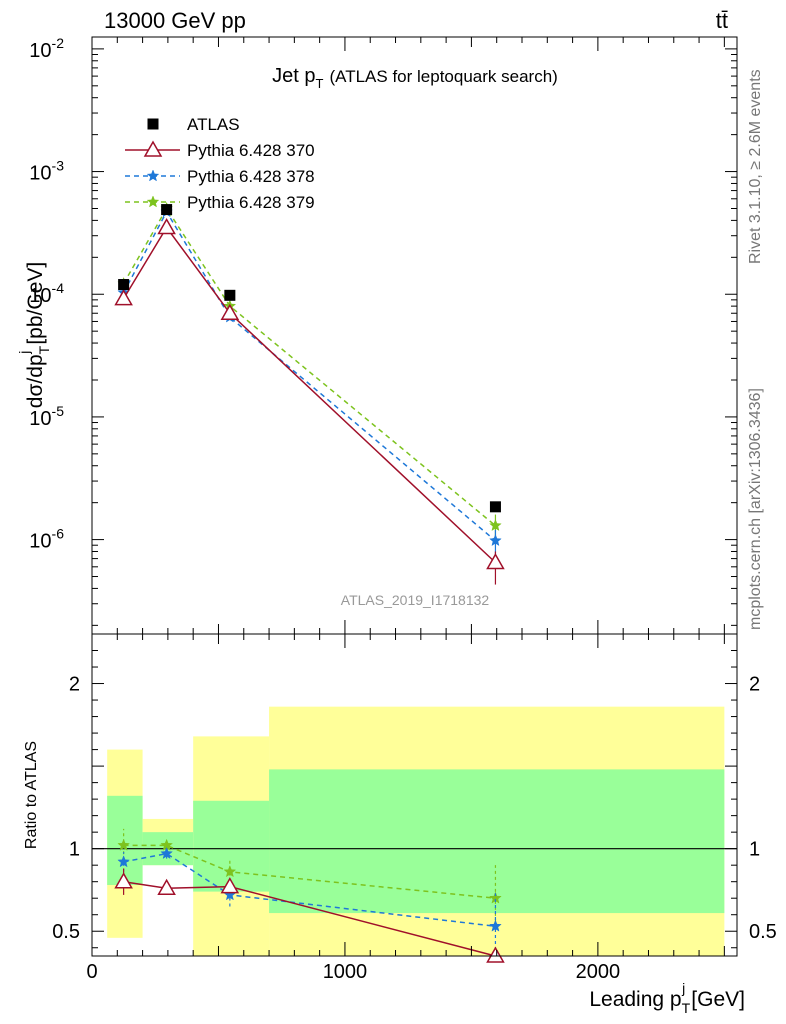  Describe the element at coordinates (251, 150) in the screenshot. I see `legend-label-pythia-6-428-370: Pythia 6.428 370` at that location.